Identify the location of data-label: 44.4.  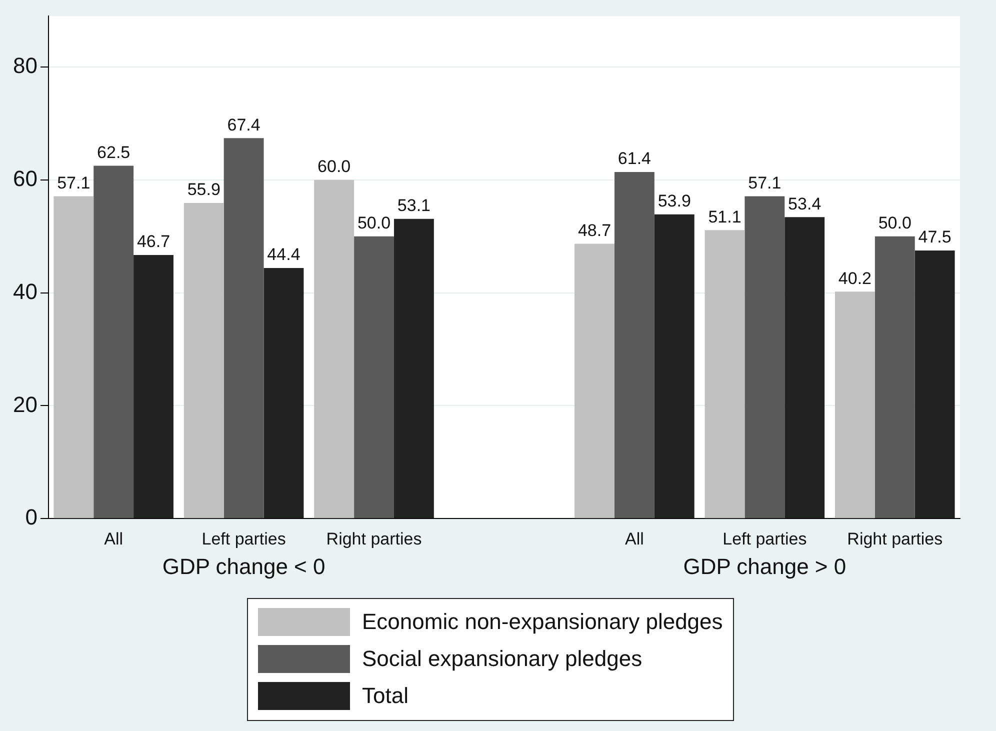
(283, 254).